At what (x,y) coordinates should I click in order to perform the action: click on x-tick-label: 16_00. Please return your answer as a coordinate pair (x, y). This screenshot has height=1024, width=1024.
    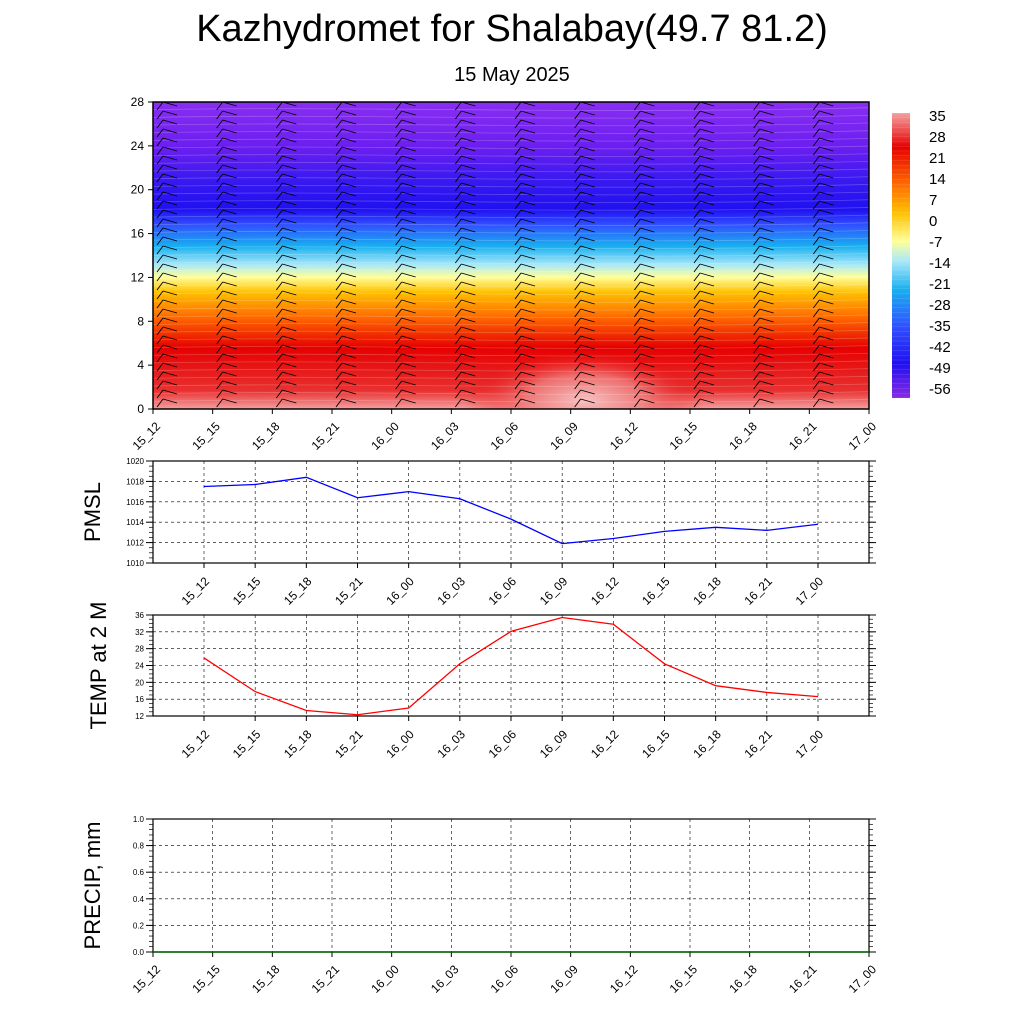
    Looking at the image, I should click on (385, 979).